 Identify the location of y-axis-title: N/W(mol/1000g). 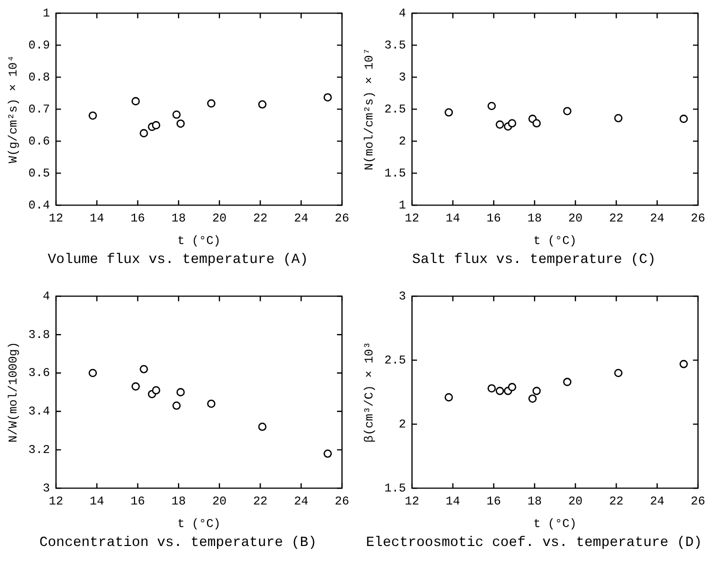
(13, 392).